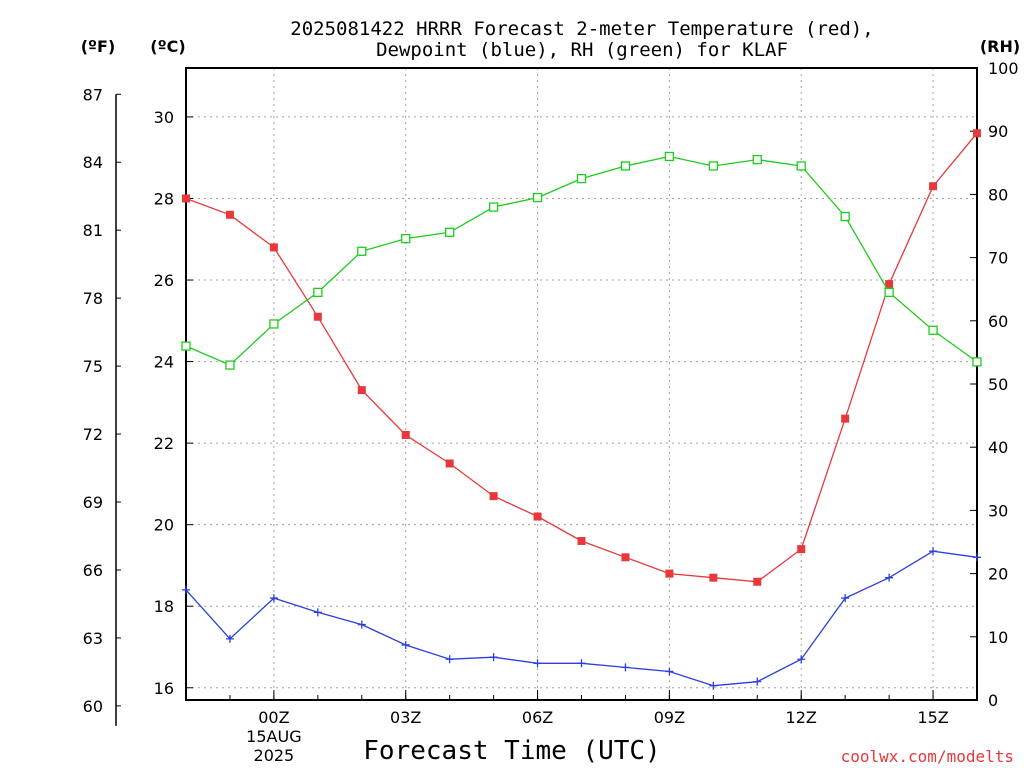  I want to click on fahrenheit-tick-label-81: 81, so click(93, 230).